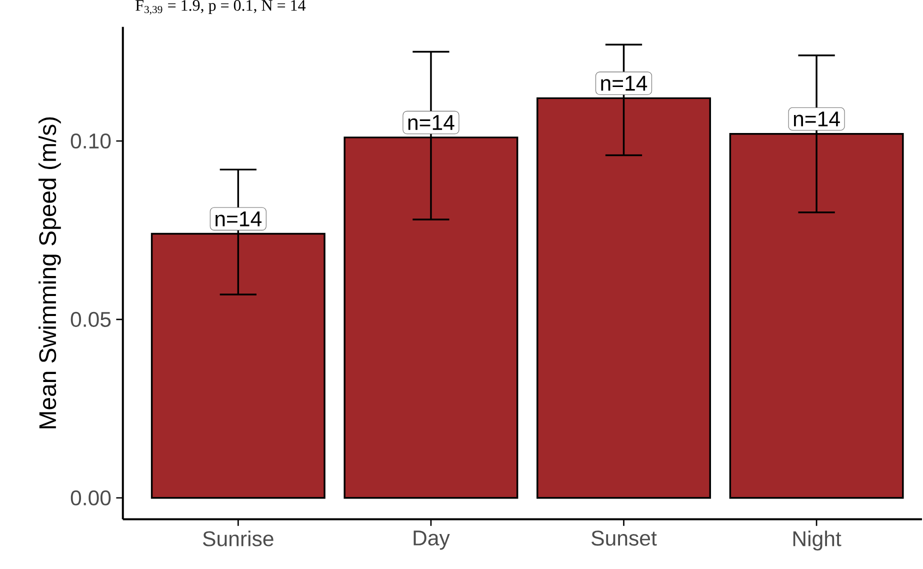 This screenshot has height=569, width=923. Describe the element at coordinates (221, 7) in the screenshot. I see `chart-title: F$_{3,39}$ = 1.9, p = 0.1, N = 14` at that location.